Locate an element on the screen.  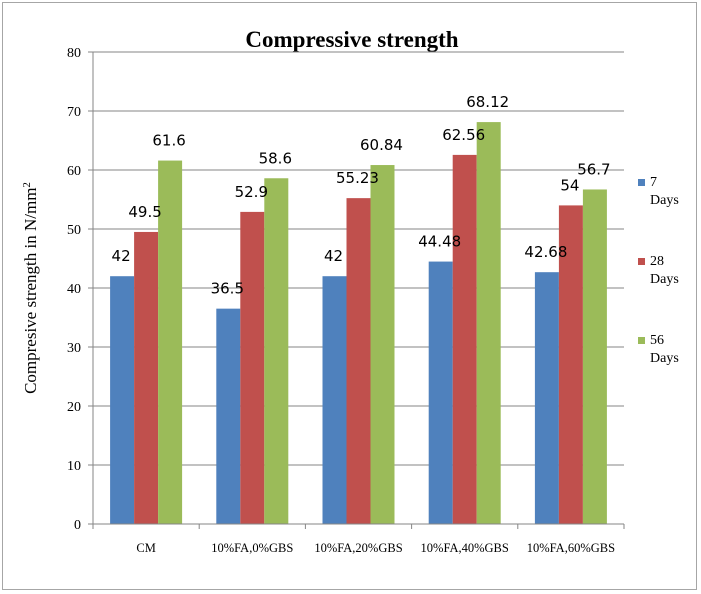
y-tick-labels: 0 10 20 30 40 50 60 70 80 is located at coordinates (74, 289).